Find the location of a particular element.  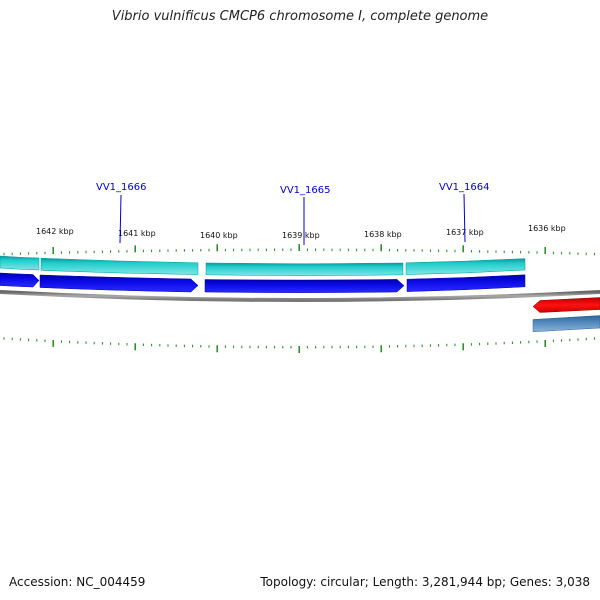

gene-arrow-red is located at coordinates (566, 305).